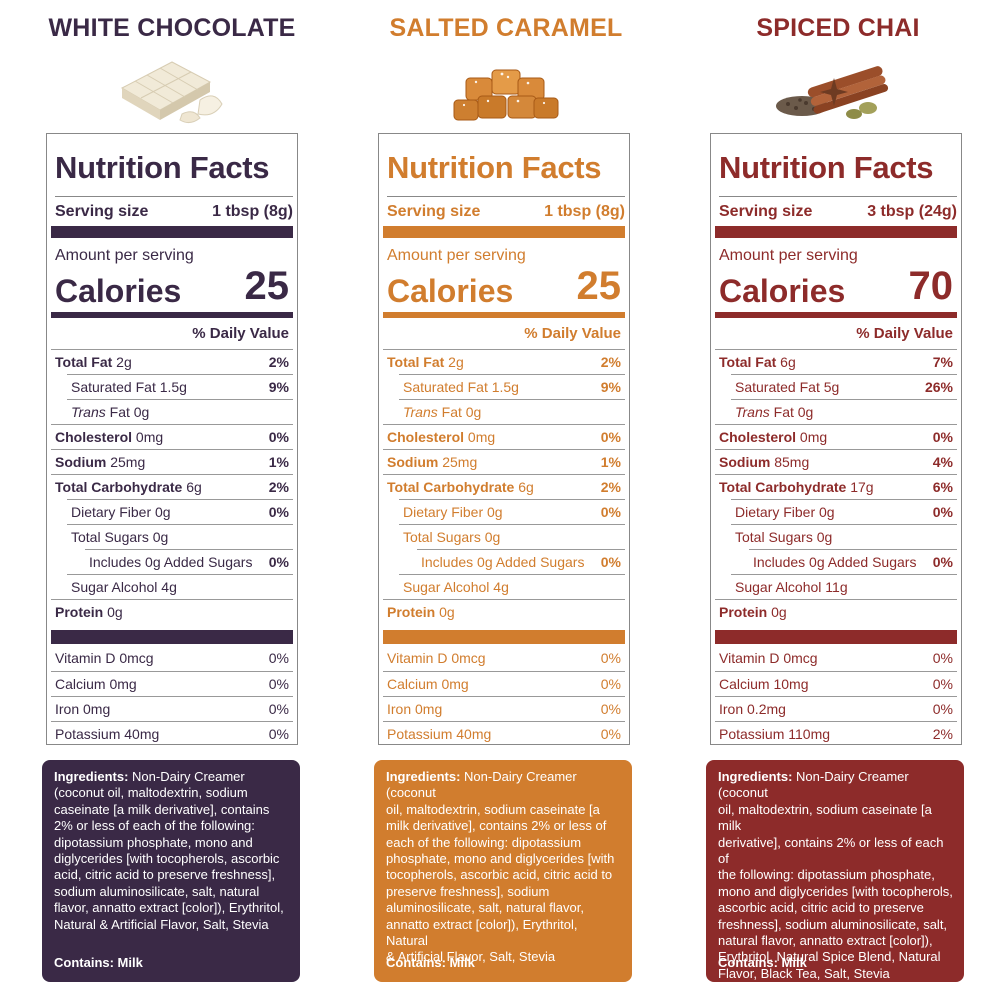  I want to click on flavor-title: SPICED CHAI, so click(838, 28).